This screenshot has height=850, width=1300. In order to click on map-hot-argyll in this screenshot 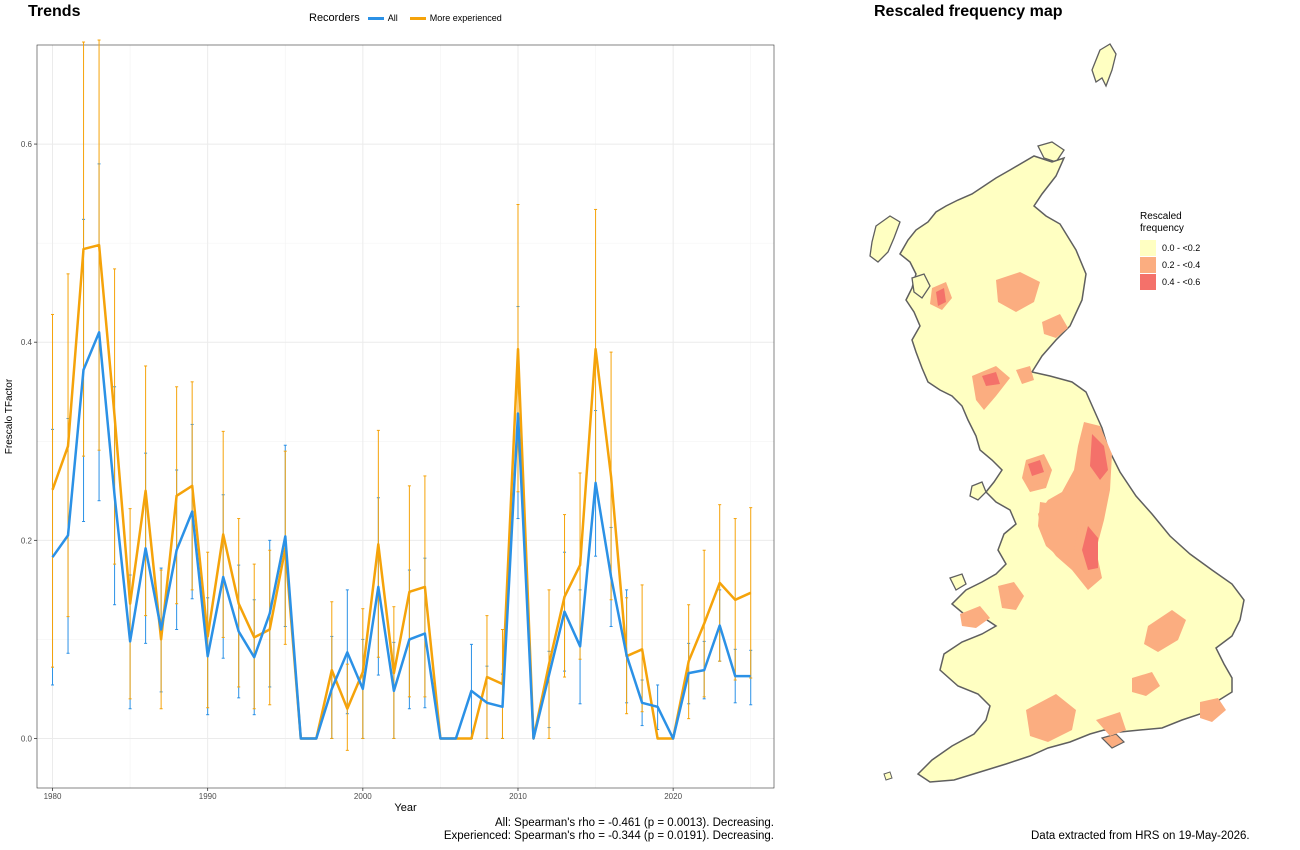, I will do `click(941, 297)`.